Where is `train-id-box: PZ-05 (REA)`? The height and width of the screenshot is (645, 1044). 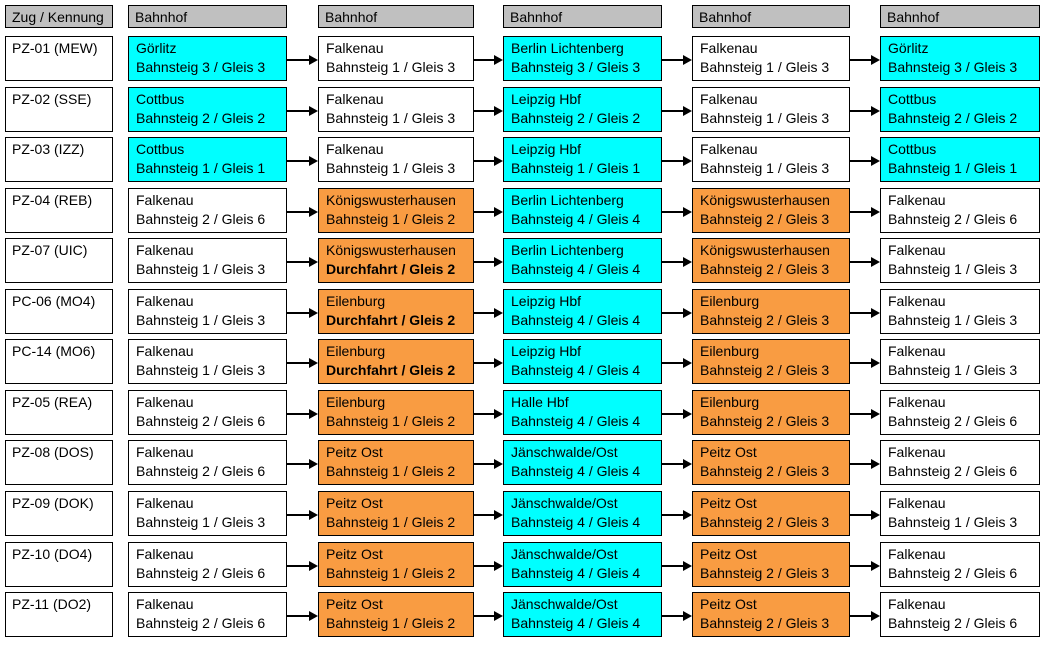 train-id-box: PZ-05 (REA) is located at coordinates (59, 412).